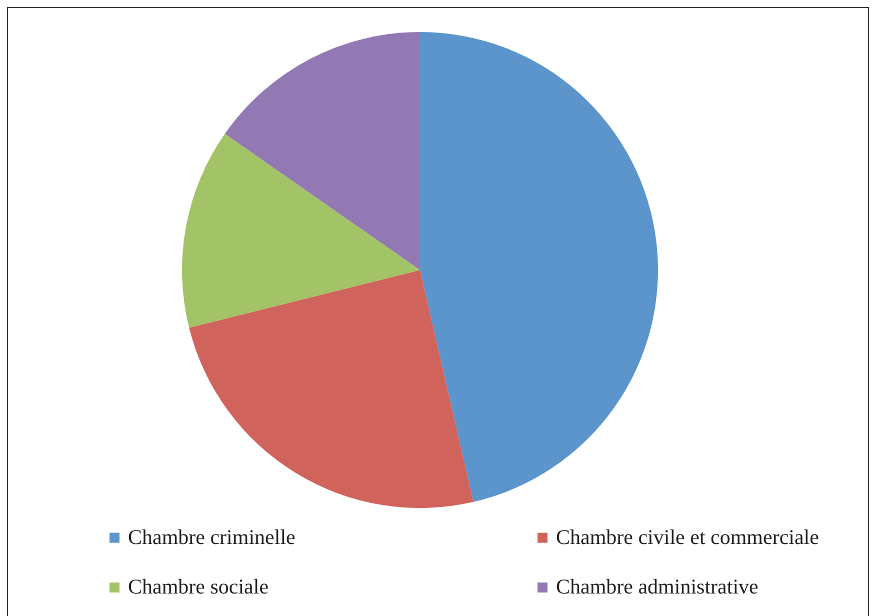  Describe the element at coordinates (212, 536) in the screenshot. I see `legend-label: Chambre criminelle` at that location.